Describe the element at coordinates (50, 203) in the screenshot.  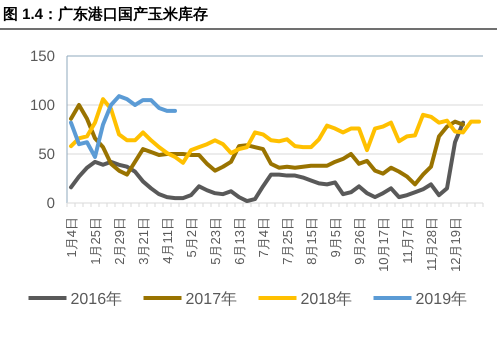
I see `y-tick-label: 0` at that location.